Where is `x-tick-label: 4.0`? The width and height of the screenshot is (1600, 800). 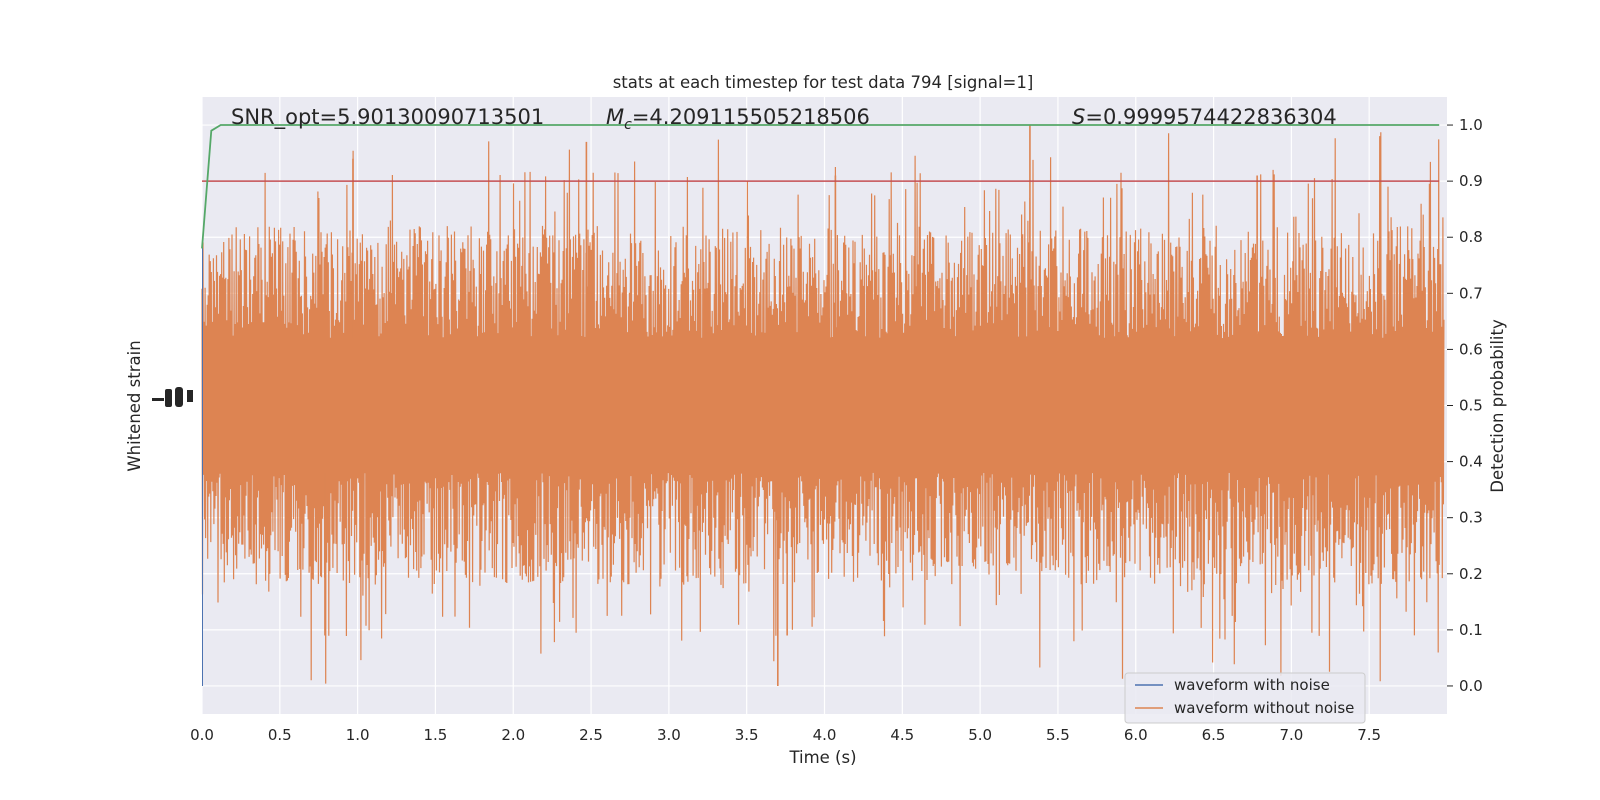 x-tick-label: 4.0 is located at coordinates (825, 735).